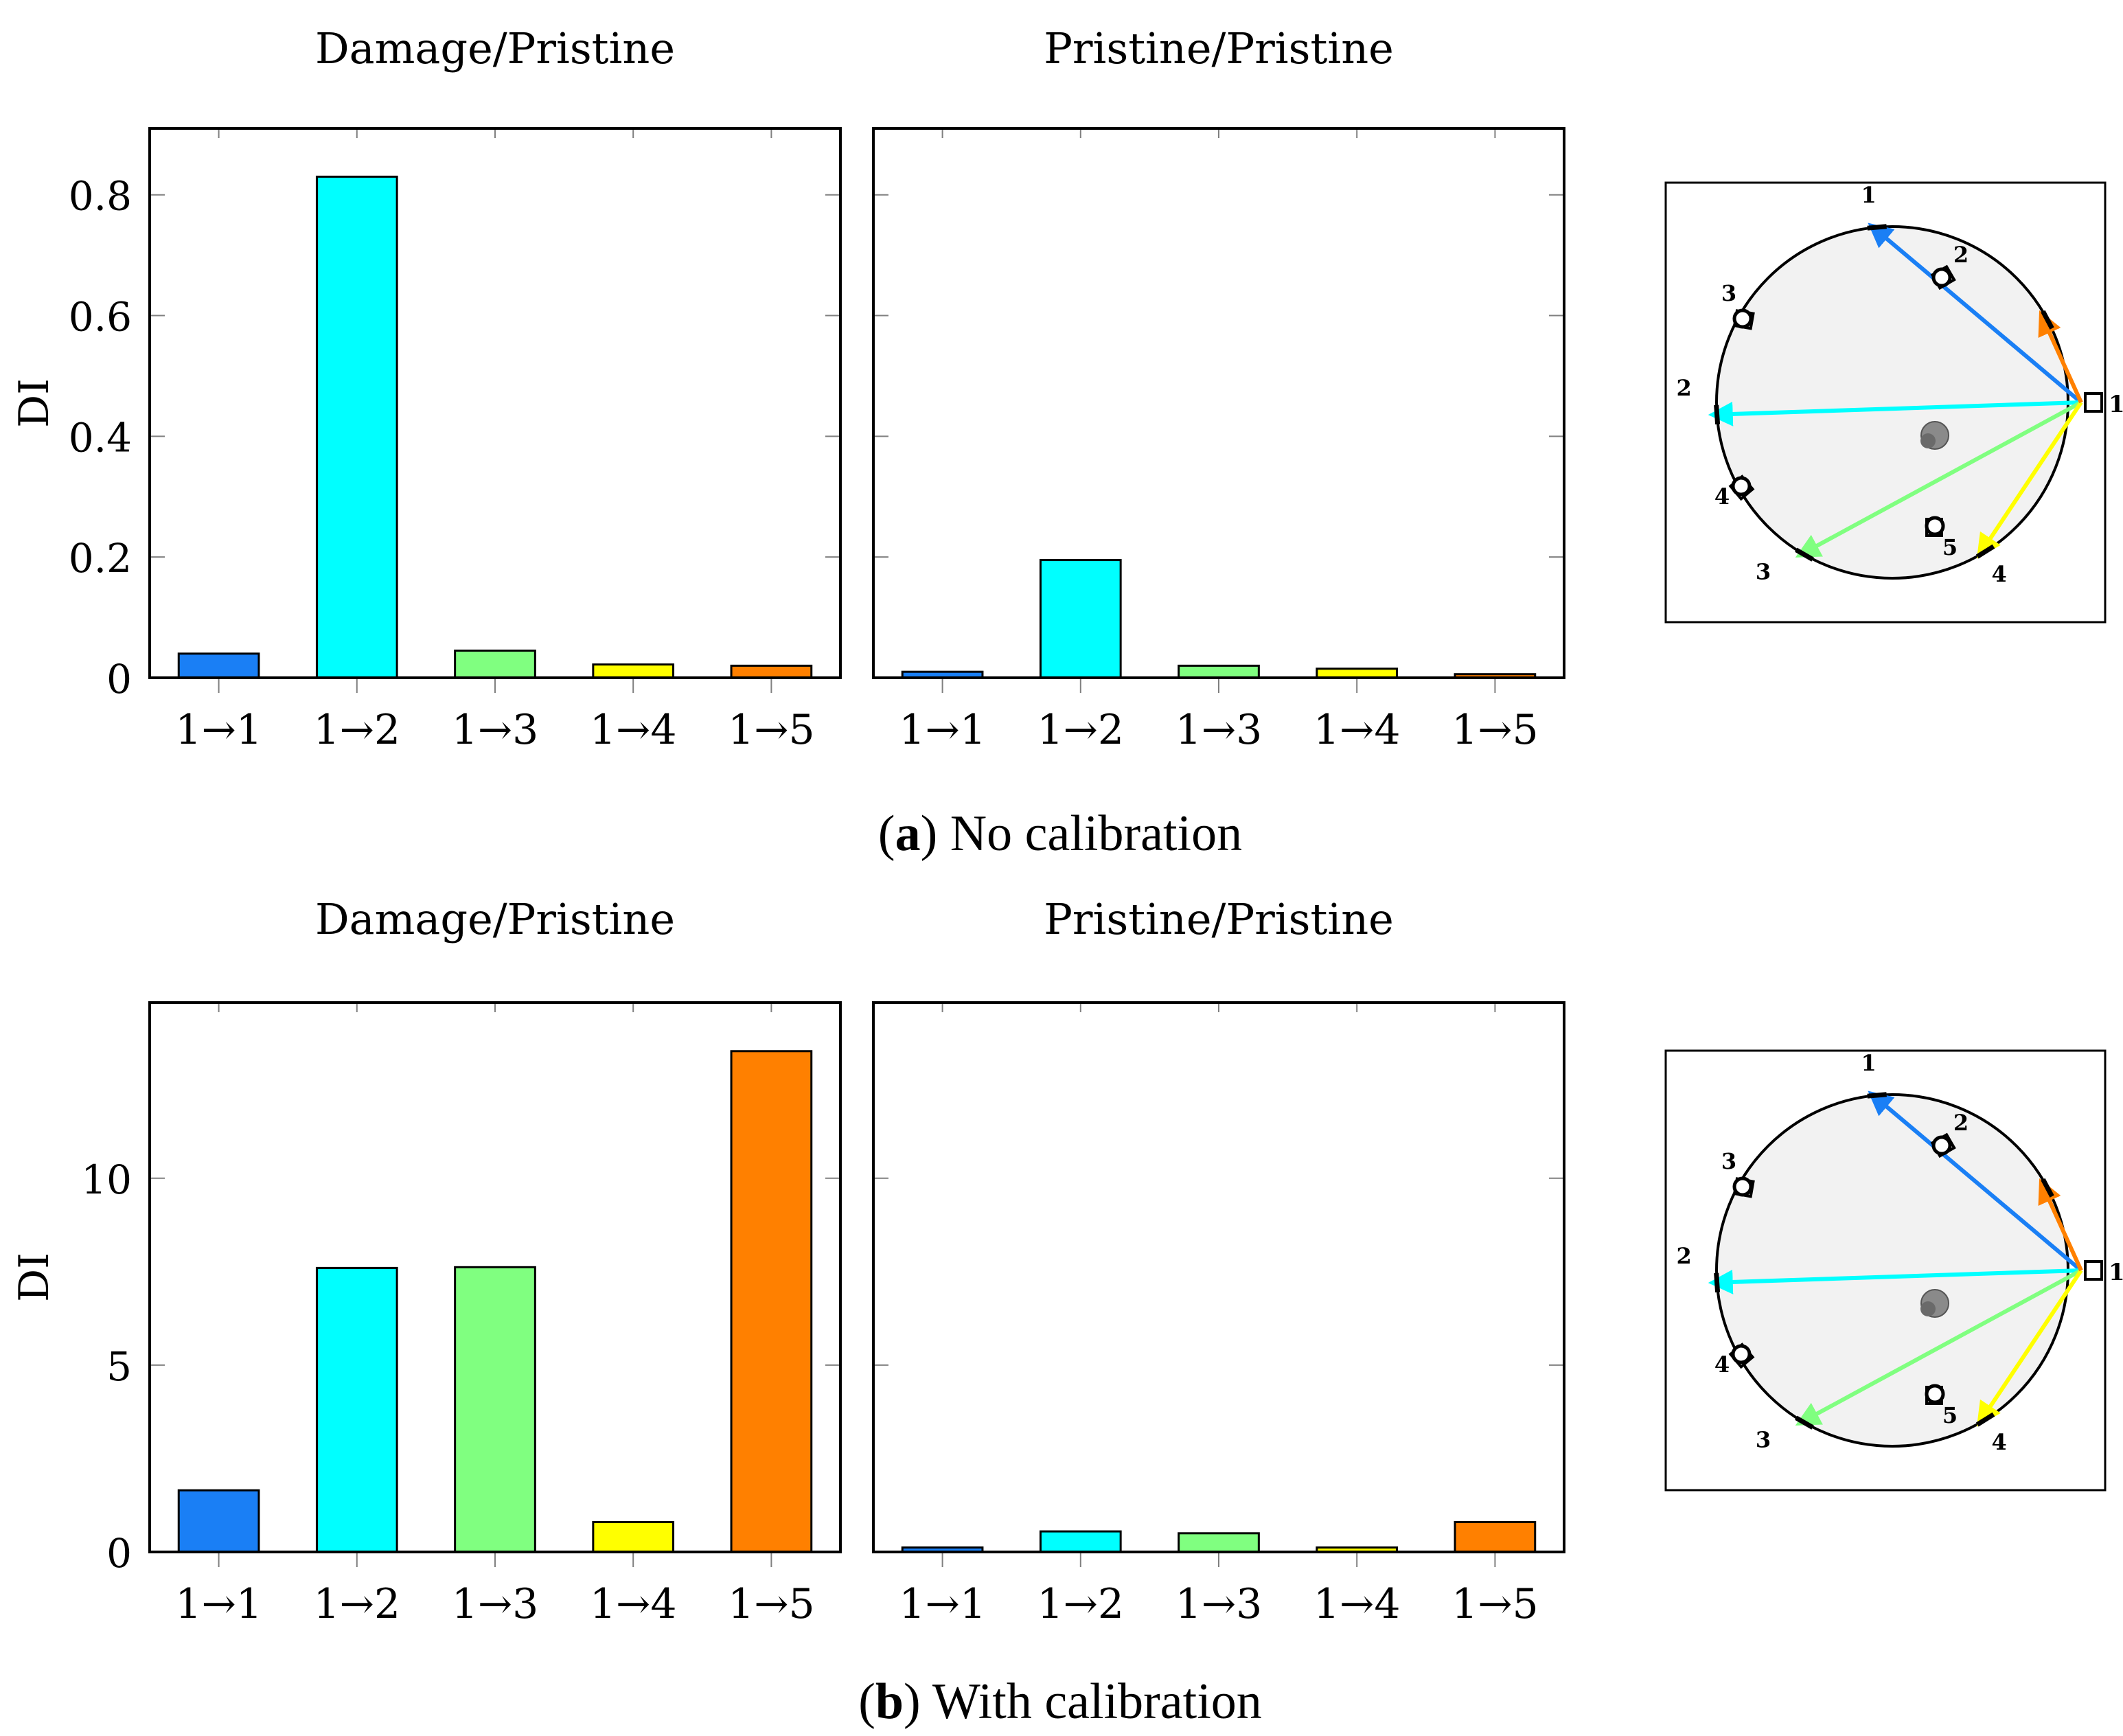  Describe the element at coordinates (119, 1366) in the screenshot. I see `y-tick-label: 5` at that location.